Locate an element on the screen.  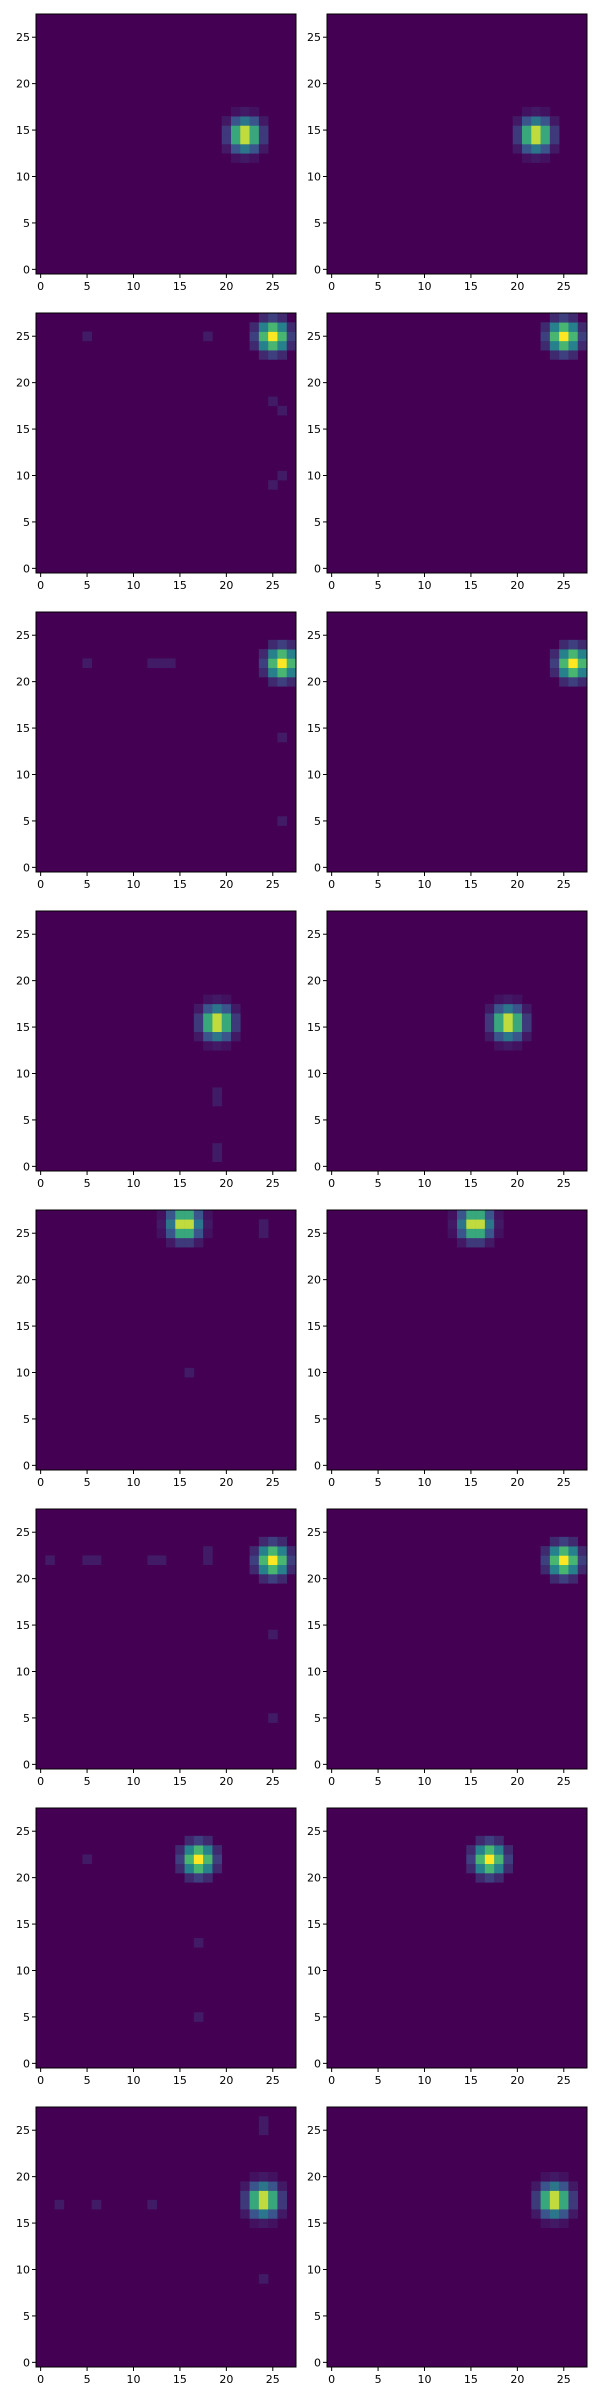
axes-frame is located at coordinates (457, 1340).